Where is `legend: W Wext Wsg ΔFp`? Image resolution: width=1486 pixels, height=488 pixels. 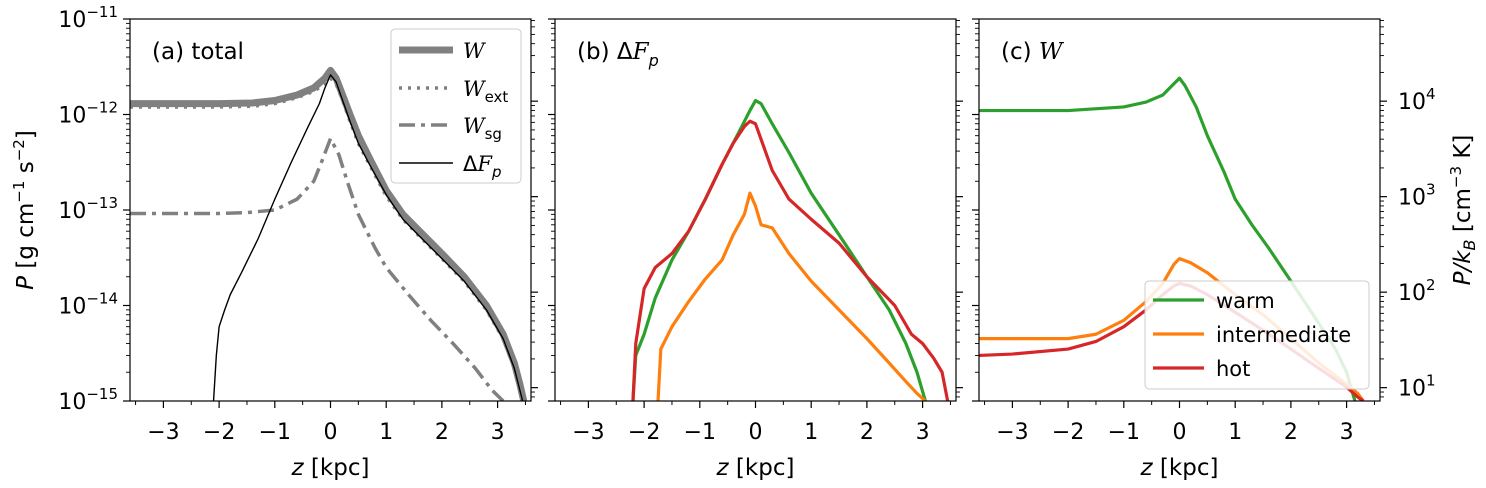
legend: W Wext Wsg ΔFp is located at coordinates (456, 106).